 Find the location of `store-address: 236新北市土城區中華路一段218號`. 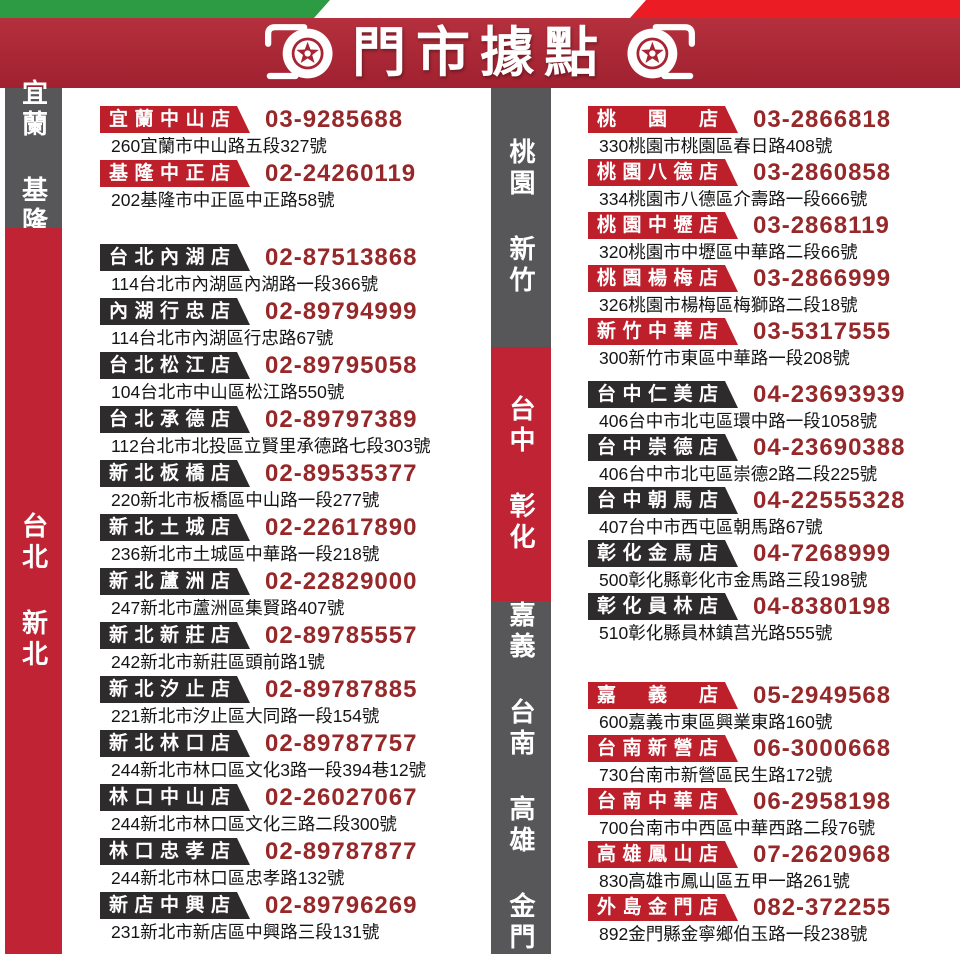

store-address: 236新北市土城區中華路一段218號 is located at coordinates (245, 554).